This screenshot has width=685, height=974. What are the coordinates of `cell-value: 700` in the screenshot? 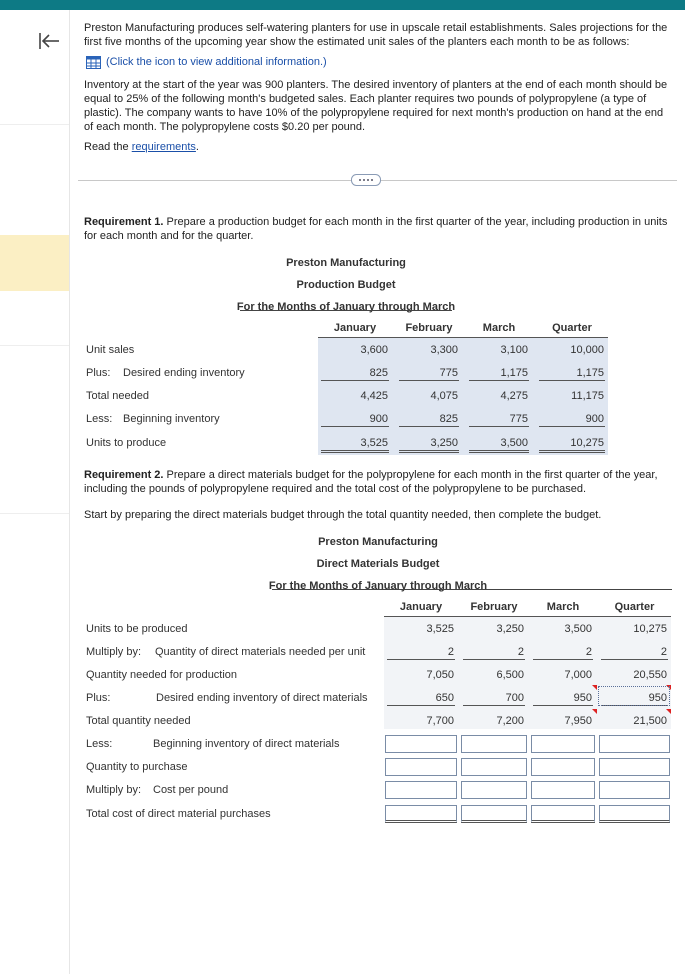 It's located at (514, 698).